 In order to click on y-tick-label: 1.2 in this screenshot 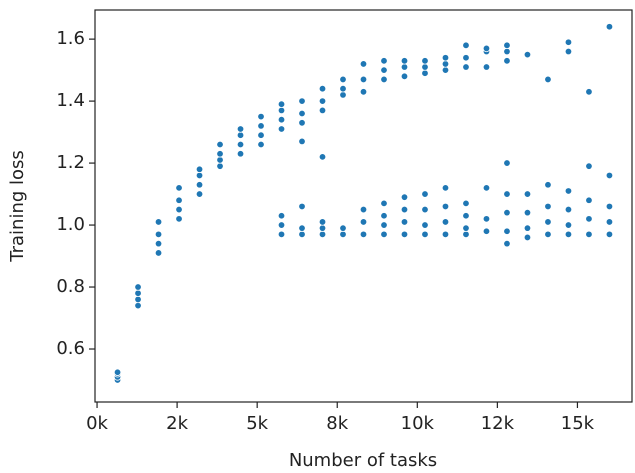, I will do `click(70, 162)`.